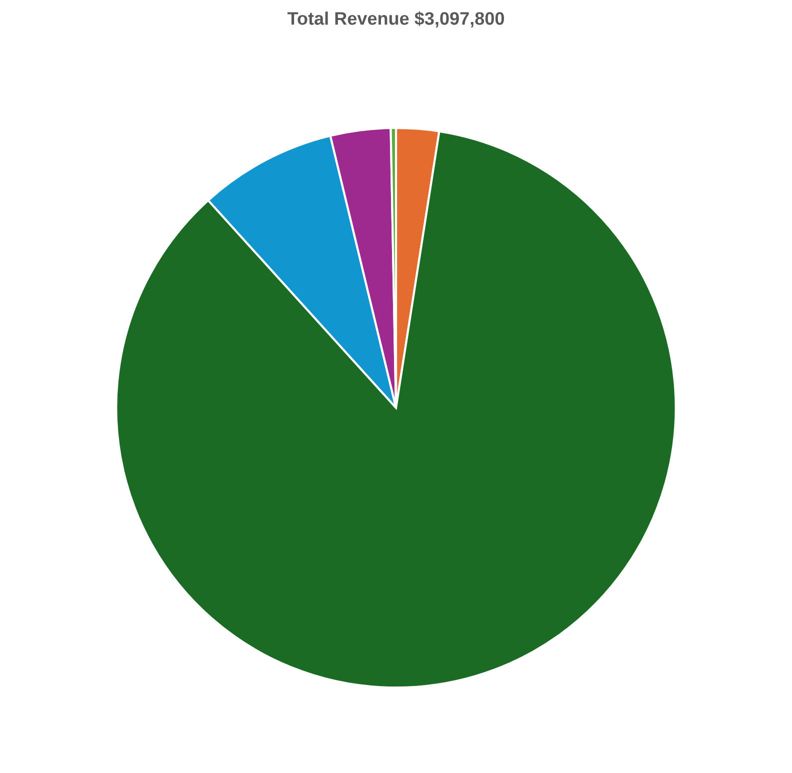 This screenshot has width=792, height=773. Describe the element at coordinates (395, 19) in the screenshot. I see `chart-title: Total Revenue $3,097,800` at that location.